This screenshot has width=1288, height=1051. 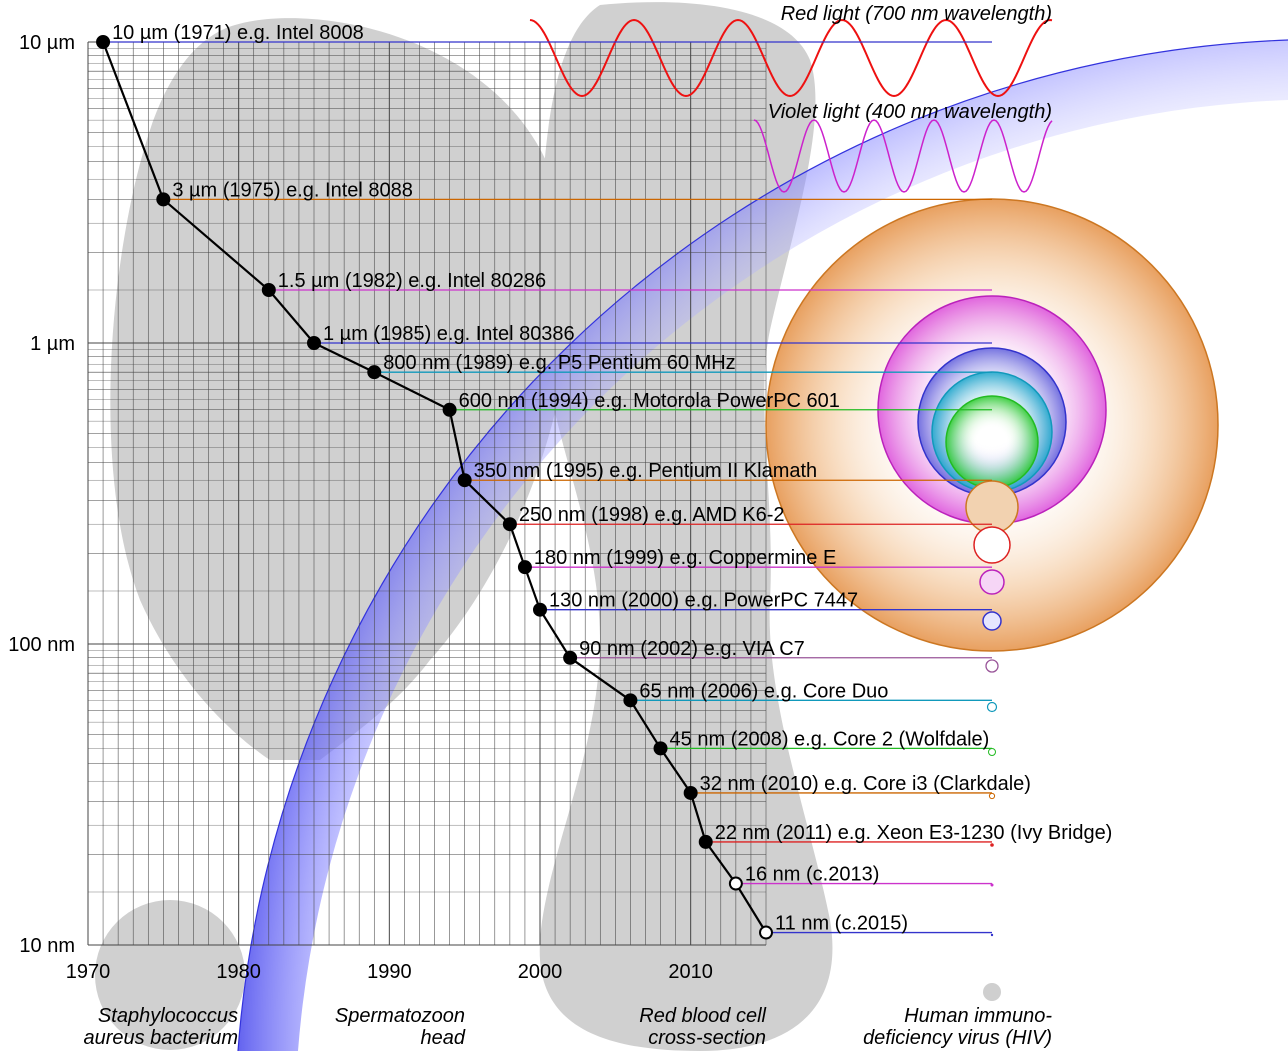 I want to click on y-tick-label: 1 µm, so click(x=52, y=344).